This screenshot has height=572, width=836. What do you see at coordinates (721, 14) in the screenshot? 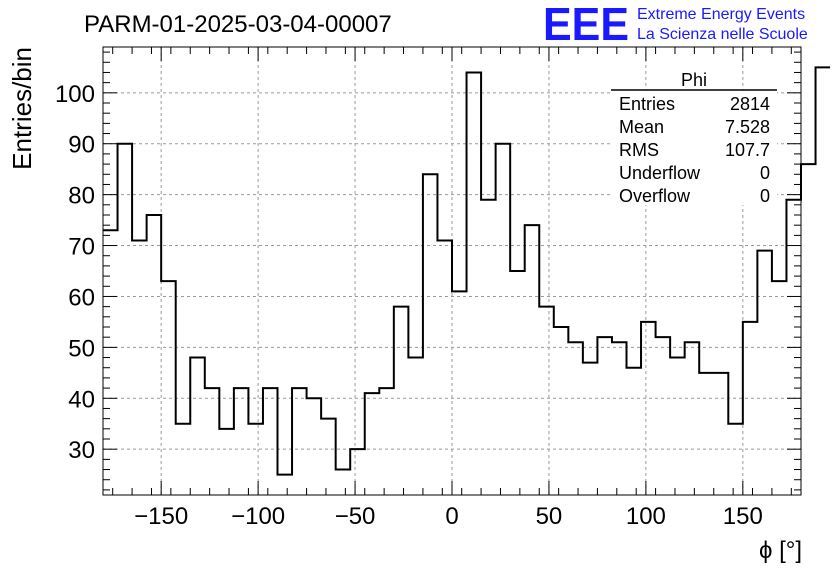
I see `logo-line1: Extreme Energy Events` at bounding box center [721, 14].